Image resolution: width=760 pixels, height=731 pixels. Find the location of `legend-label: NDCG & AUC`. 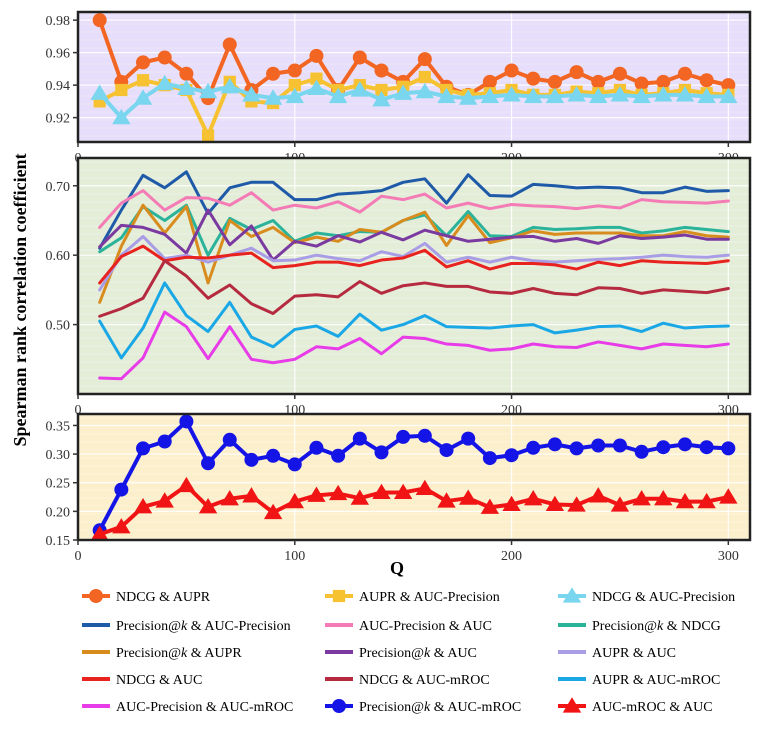

legend-label: NDCG & AUC is located at coordinates (159, 680).